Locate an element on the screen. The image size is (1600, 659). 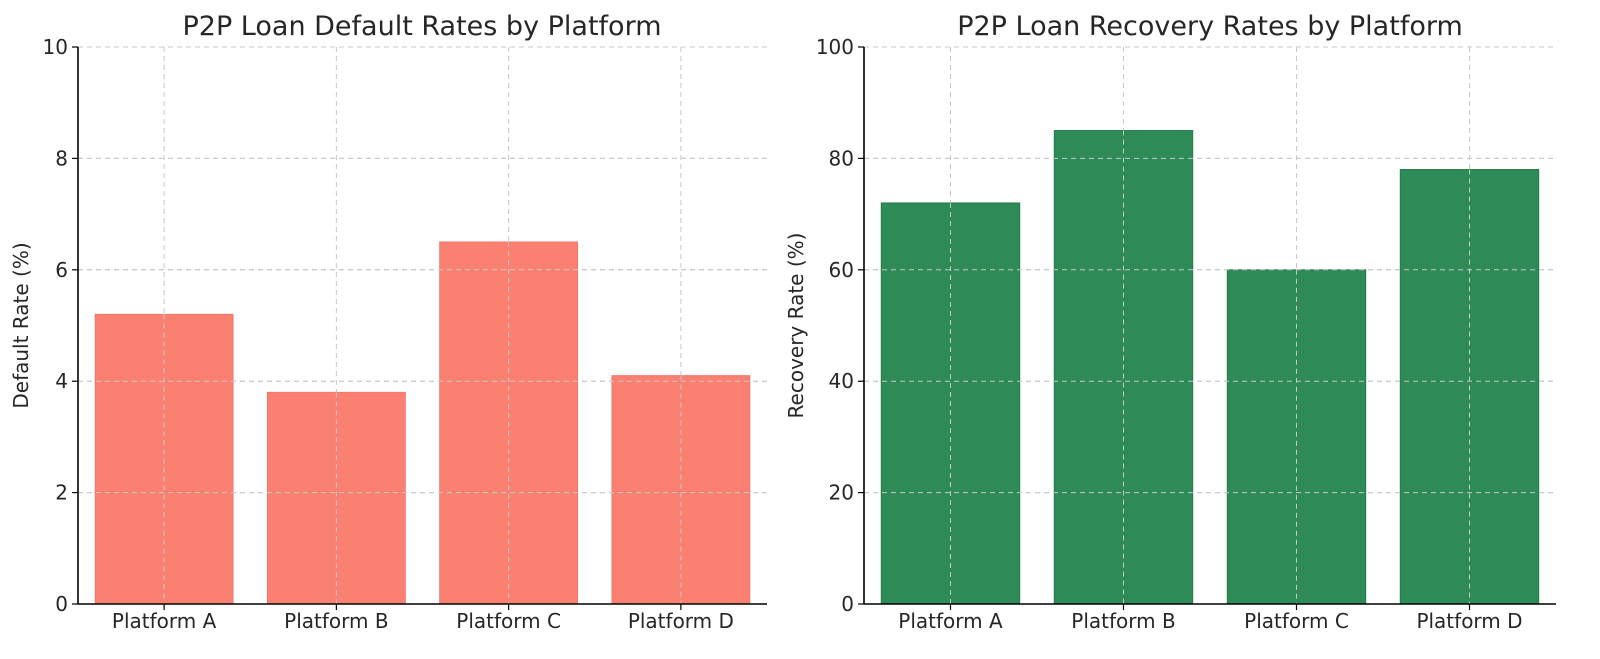
chart-title: P2P Loan Default Rates by Platform is located at coordinates (421, 26).